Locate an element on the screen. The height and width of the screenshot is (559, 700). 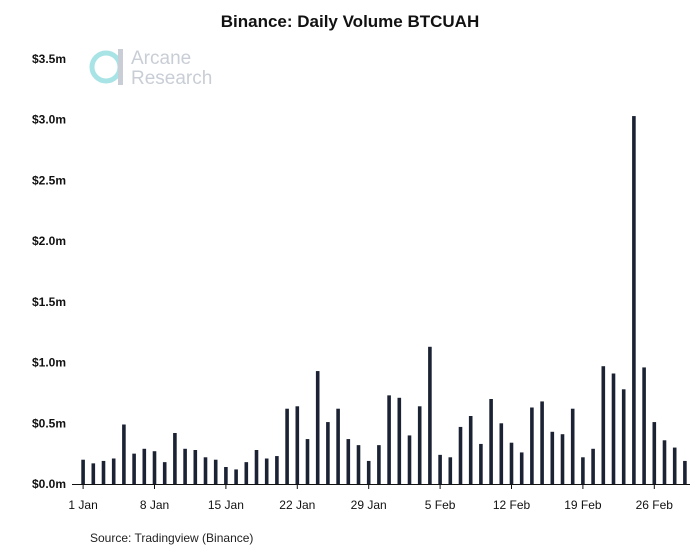
arcane-research-logo: Arcane Research is located at coordinates (150, 68).